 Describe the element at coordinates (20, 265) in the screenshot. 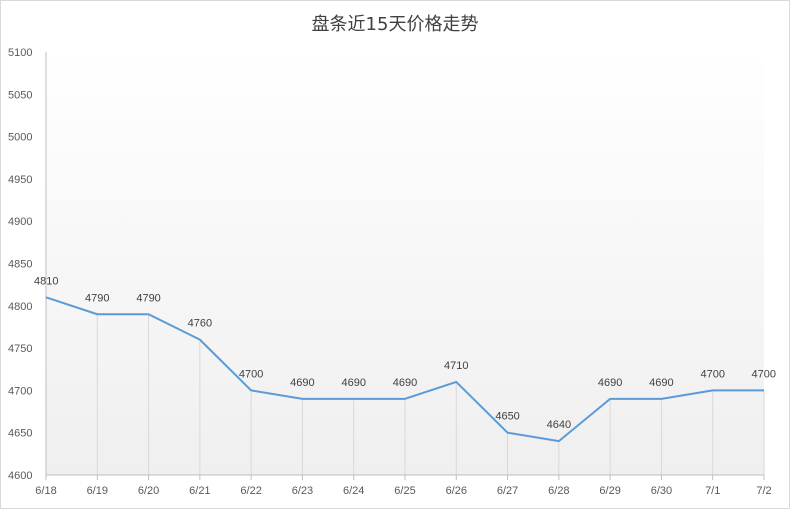

I see `y-tick-label: 4850` at that location.